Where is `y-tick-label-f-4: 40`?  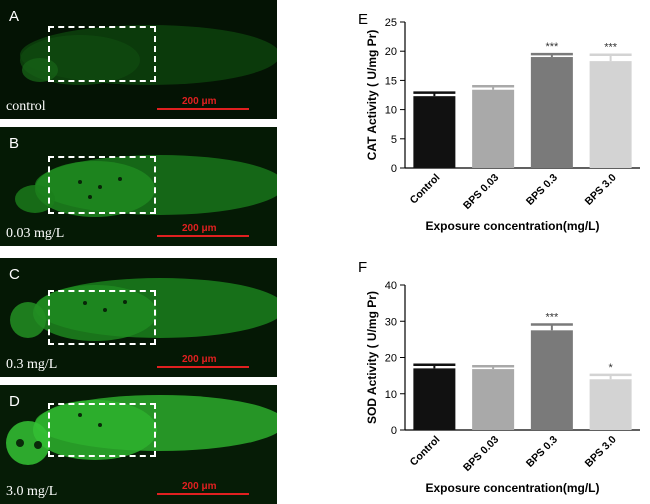
y-tick-label-f-4: 40 is located at coordinates (391, 286).